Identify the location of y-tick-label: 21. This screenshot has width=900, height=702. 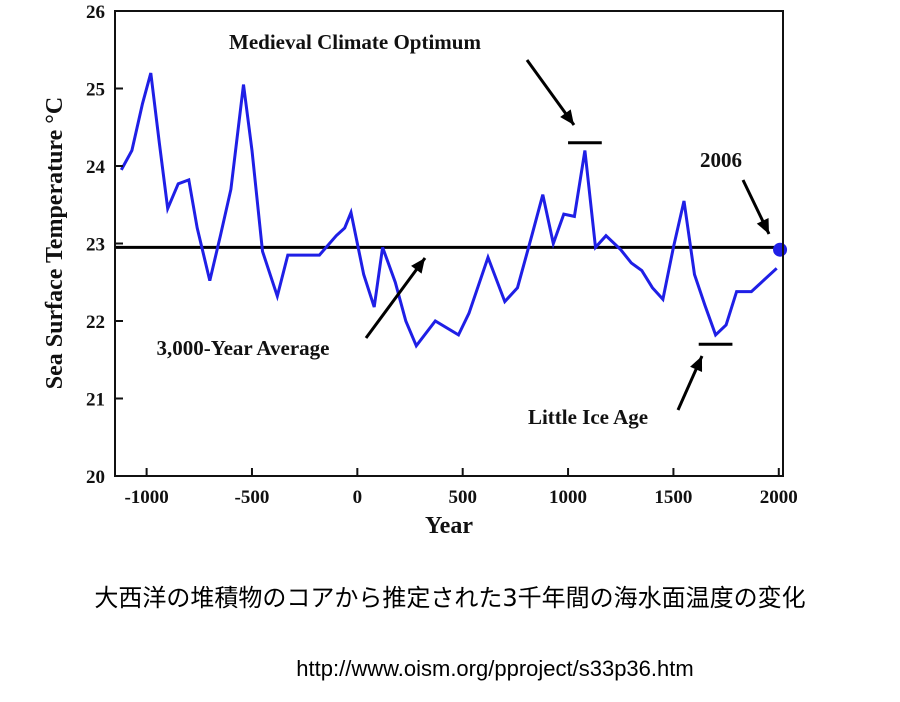
(95, 400).